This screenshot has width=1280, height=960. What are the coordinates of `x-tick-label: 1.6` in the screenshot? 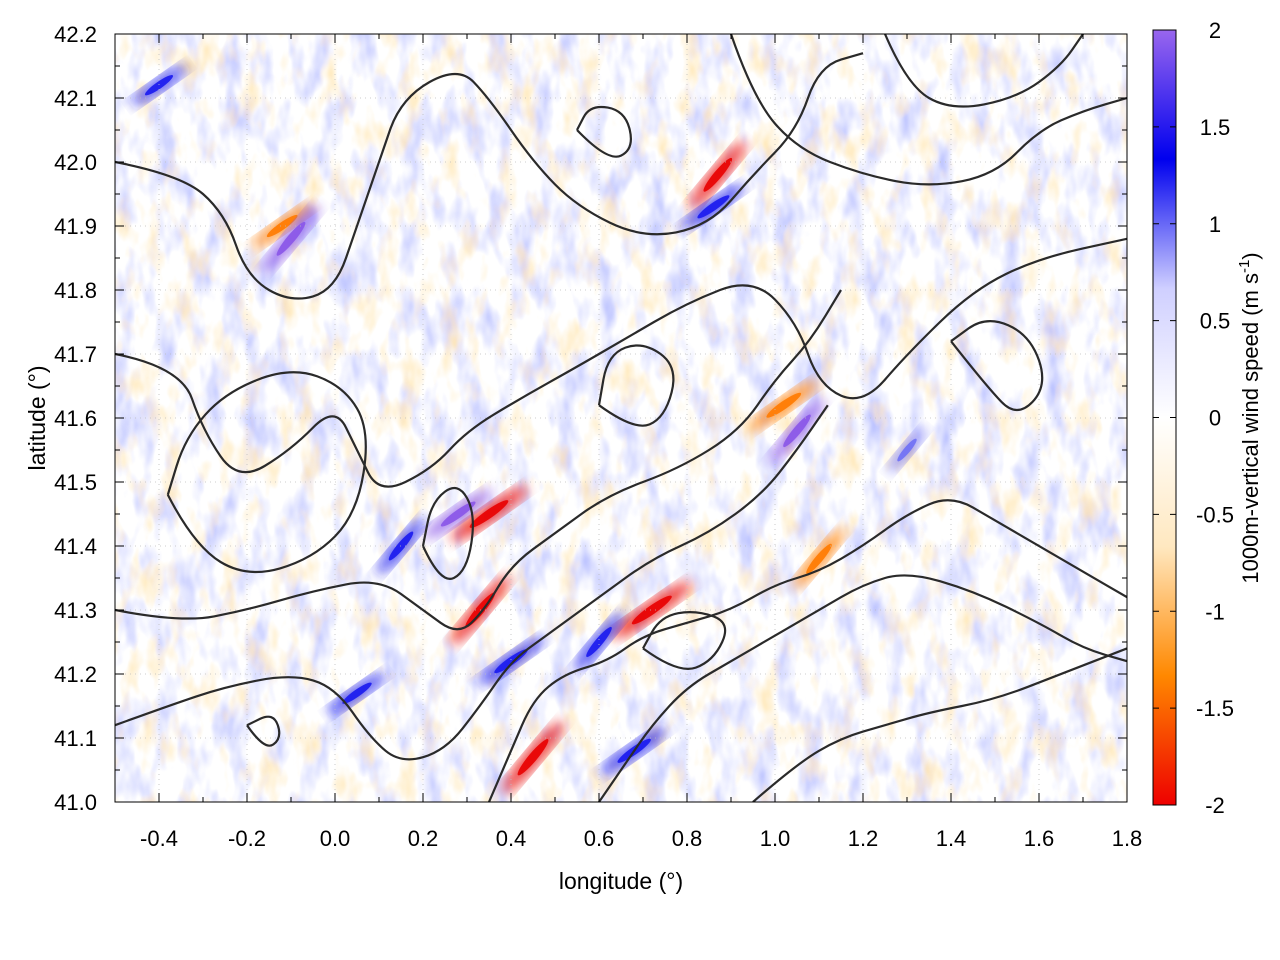 It's located at (1039, 838).